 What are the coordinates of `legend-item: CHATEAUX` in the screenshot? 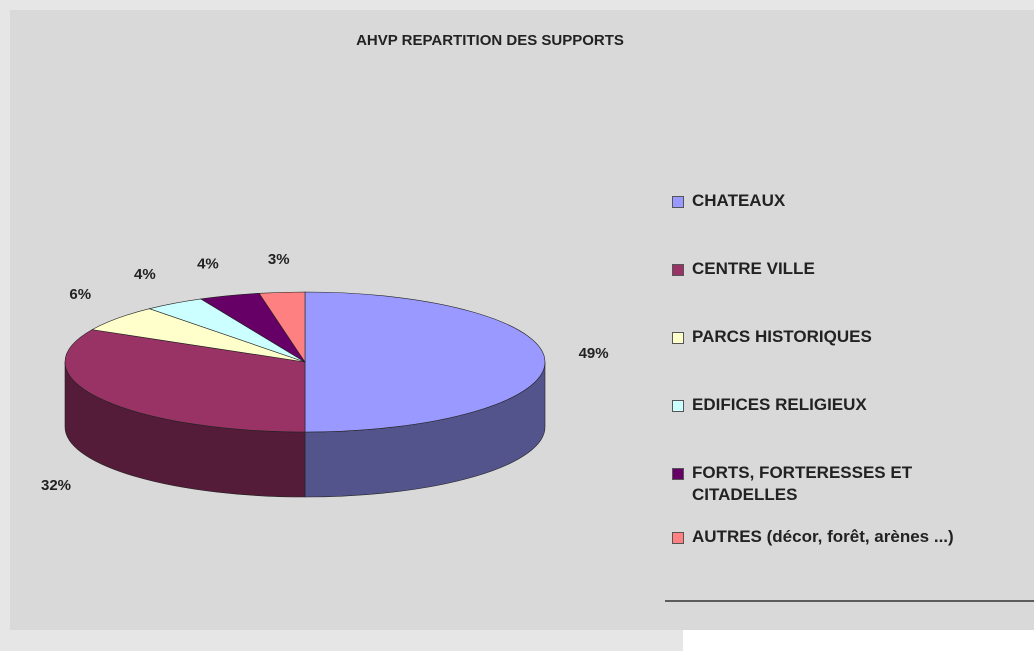 It's located at (851, 201).